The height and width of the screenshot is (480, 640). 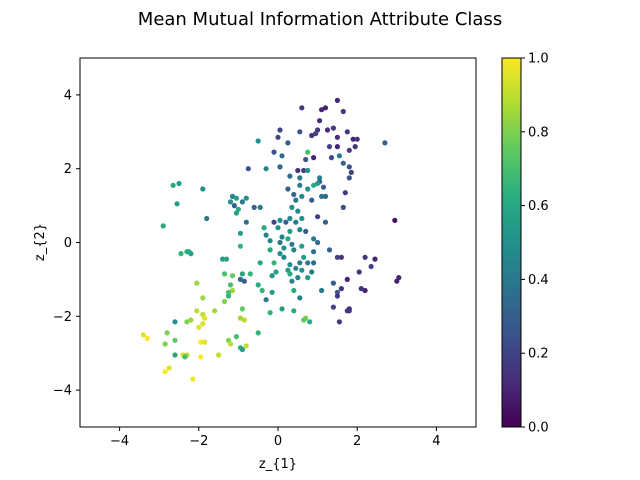 What do you see at coordinates (538, 132) in the screenshot?
I see `colorbar-tick-label: 0.8` at bounding box center [538, 132].